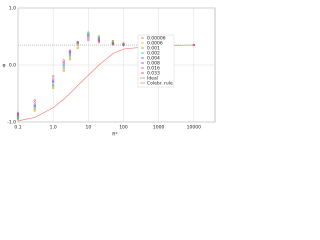 This screenshot has height=240, width=320. I want to click on y-tick-label: 1.0, so click(12, 9).